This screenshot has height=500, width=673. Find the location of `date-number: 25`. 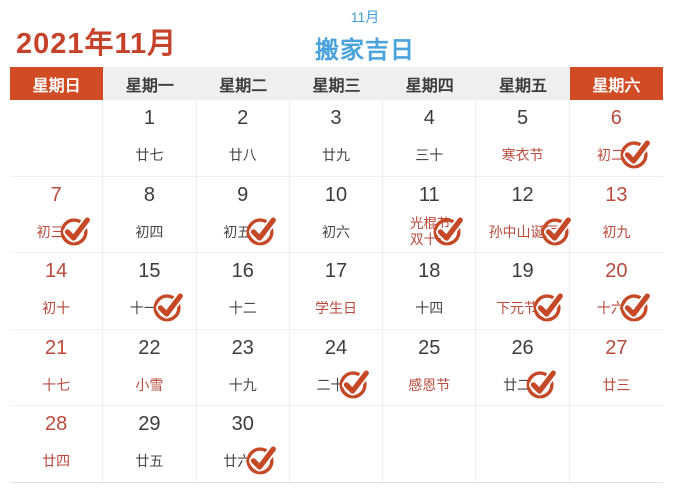

date-number: 25 is located at coordinates (429, 347).